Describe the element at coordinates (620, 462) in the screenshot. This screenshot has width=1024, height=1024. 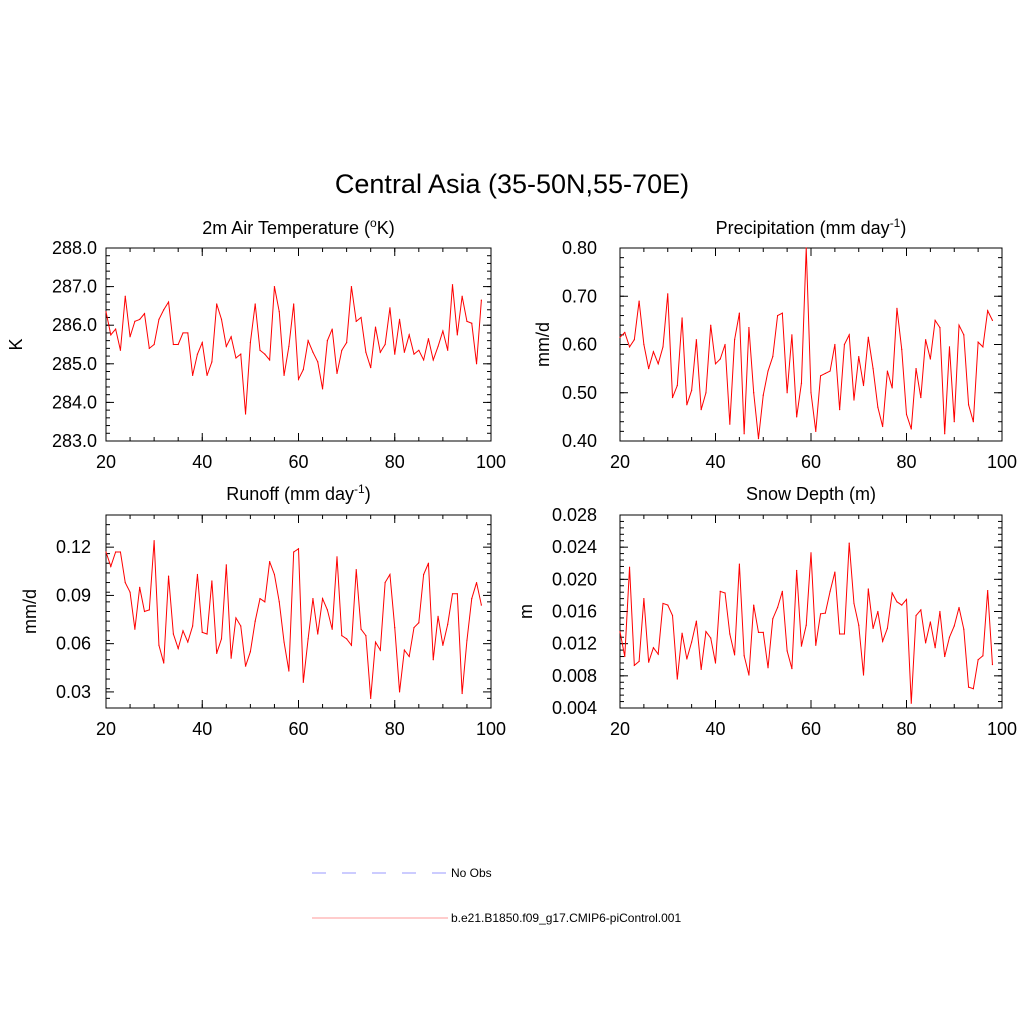
I see `x-tick-label: 20` at that location.